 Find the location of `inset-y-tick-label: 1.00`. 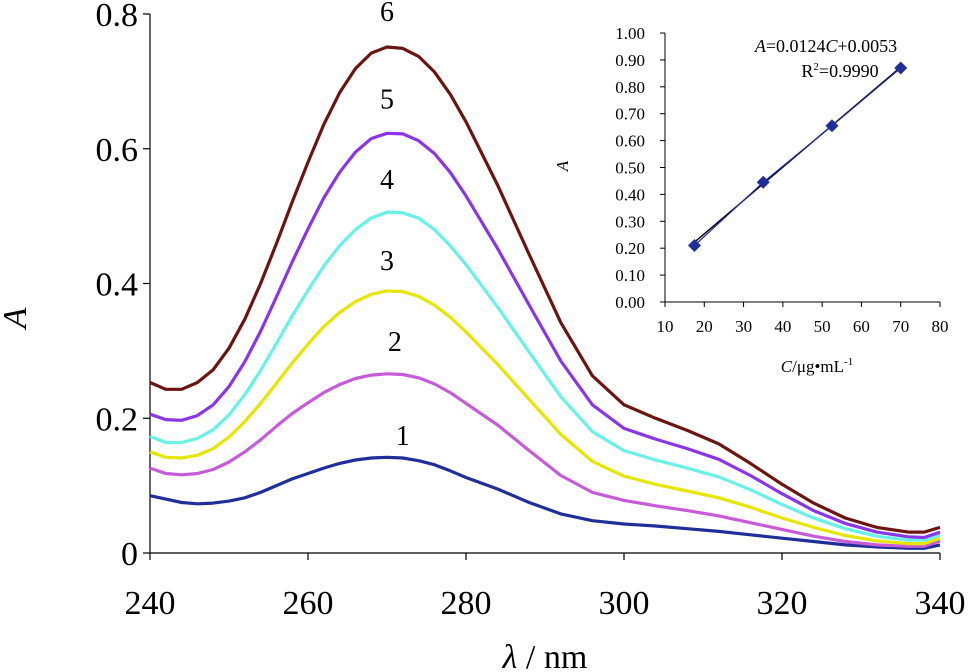

inset-y-tick-label: 1.00 is located at coordinates (630, 33).